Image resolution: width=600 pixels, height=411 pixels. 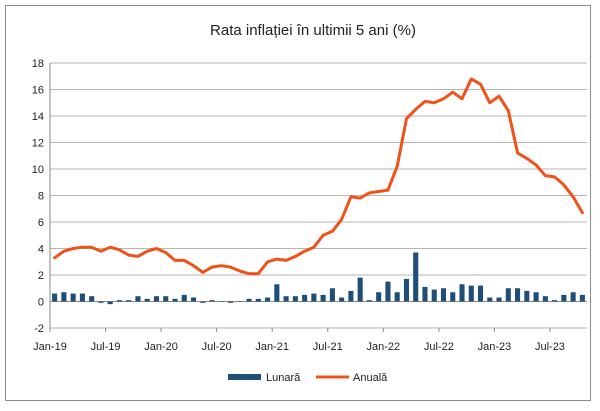 What do you see at coordinates (383, 347) in the screenshot?
I see `x-tick-label: Jan-22` at bounding box center [383, 347].